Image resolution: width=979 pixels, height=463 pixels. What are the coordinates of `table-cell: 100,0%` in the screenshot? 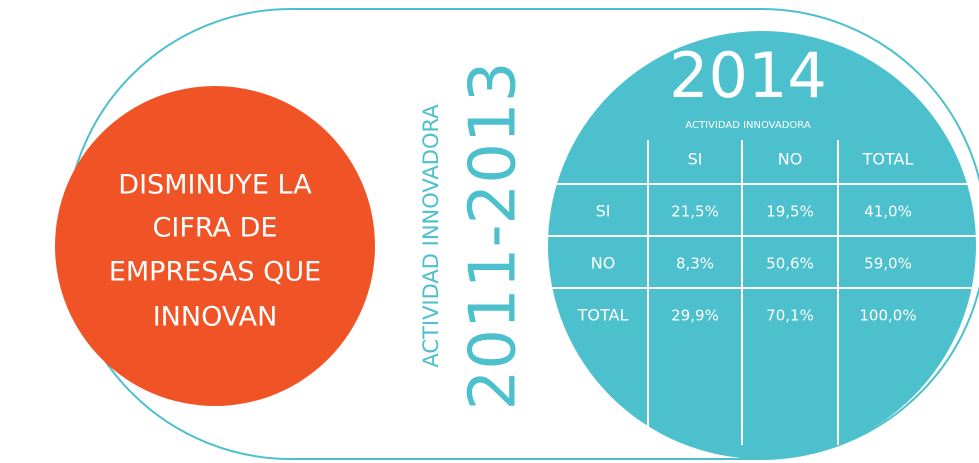 It's located at (887, 316).